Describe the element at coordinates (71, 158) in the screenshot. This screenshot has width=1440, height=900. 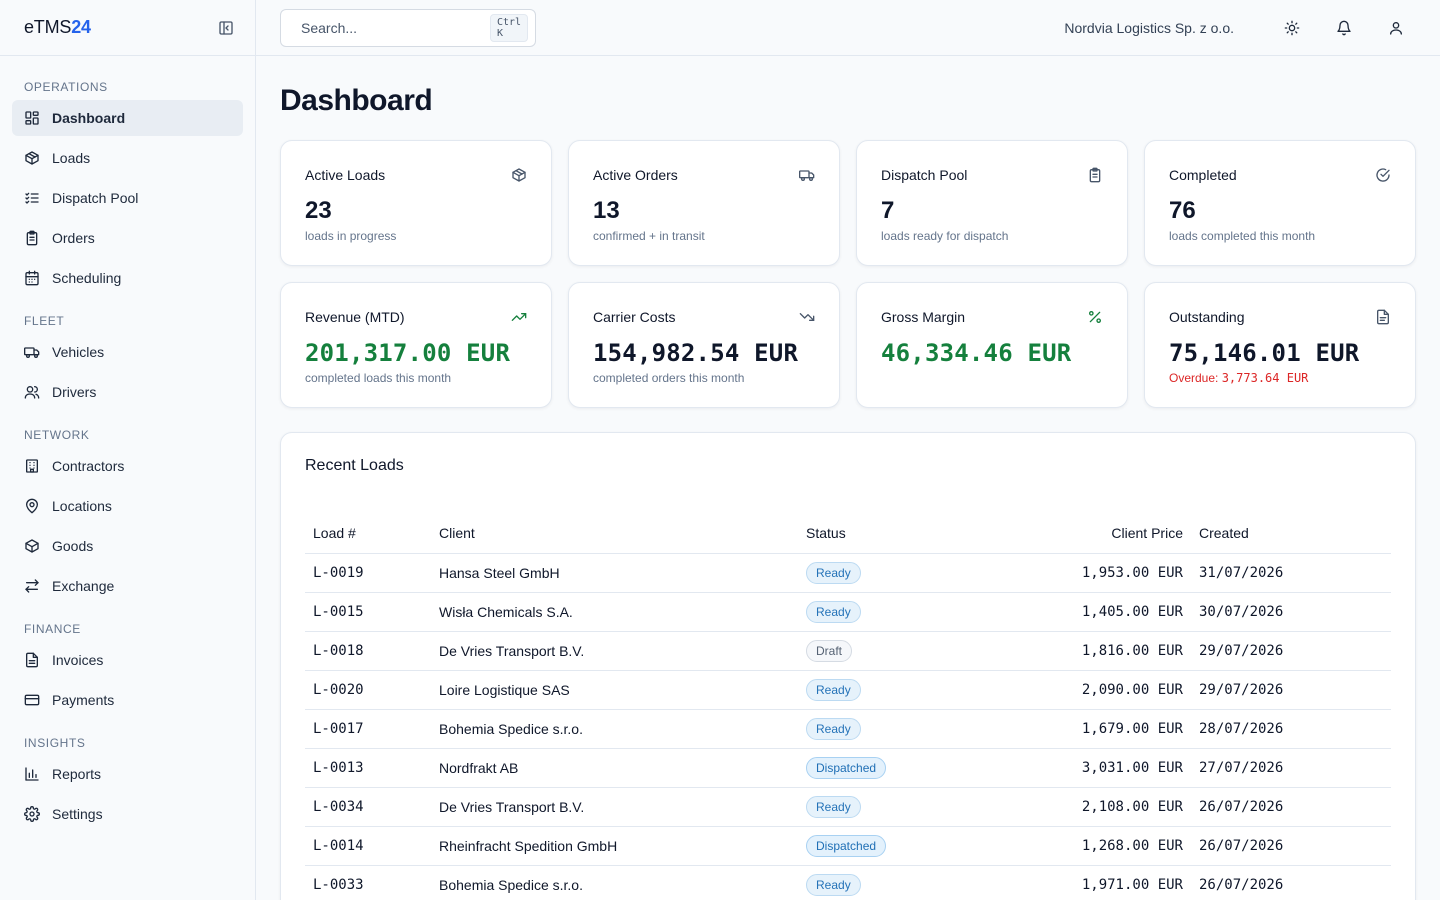
I see `sidebar-item-label: Loads` at that location.